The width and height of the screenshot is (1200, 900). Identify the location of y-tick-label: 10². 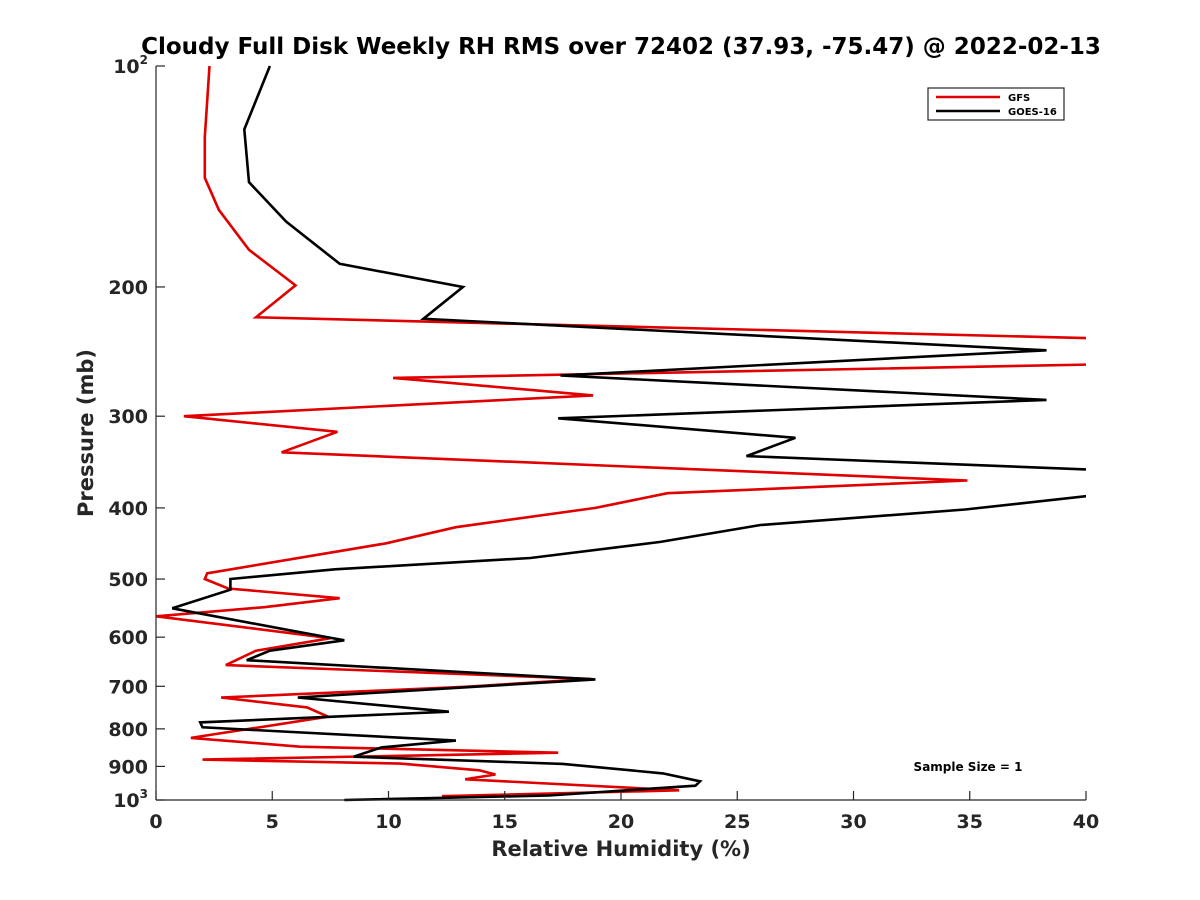
(130, 65).